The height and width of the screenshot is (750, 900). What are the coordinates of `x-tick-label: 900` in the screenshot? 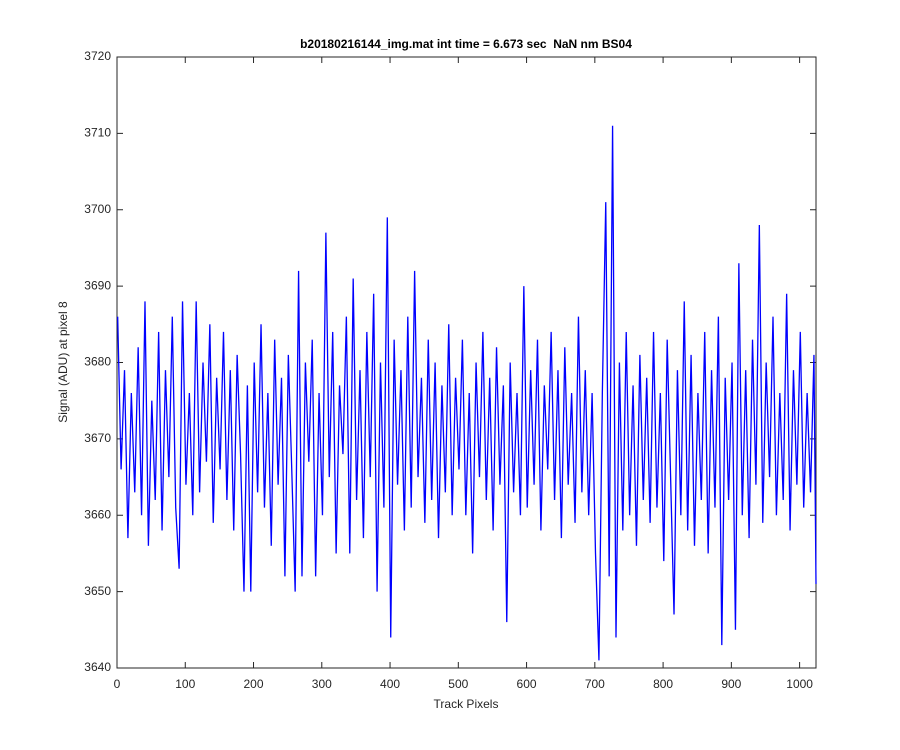 It's located at (731, 684).